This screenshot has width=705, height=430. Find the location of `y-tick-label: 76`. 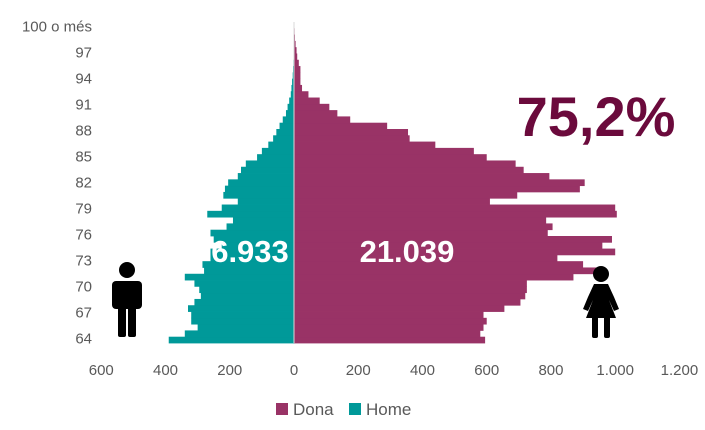

y-tick-label: 76 is located at coordinates (83, 235).